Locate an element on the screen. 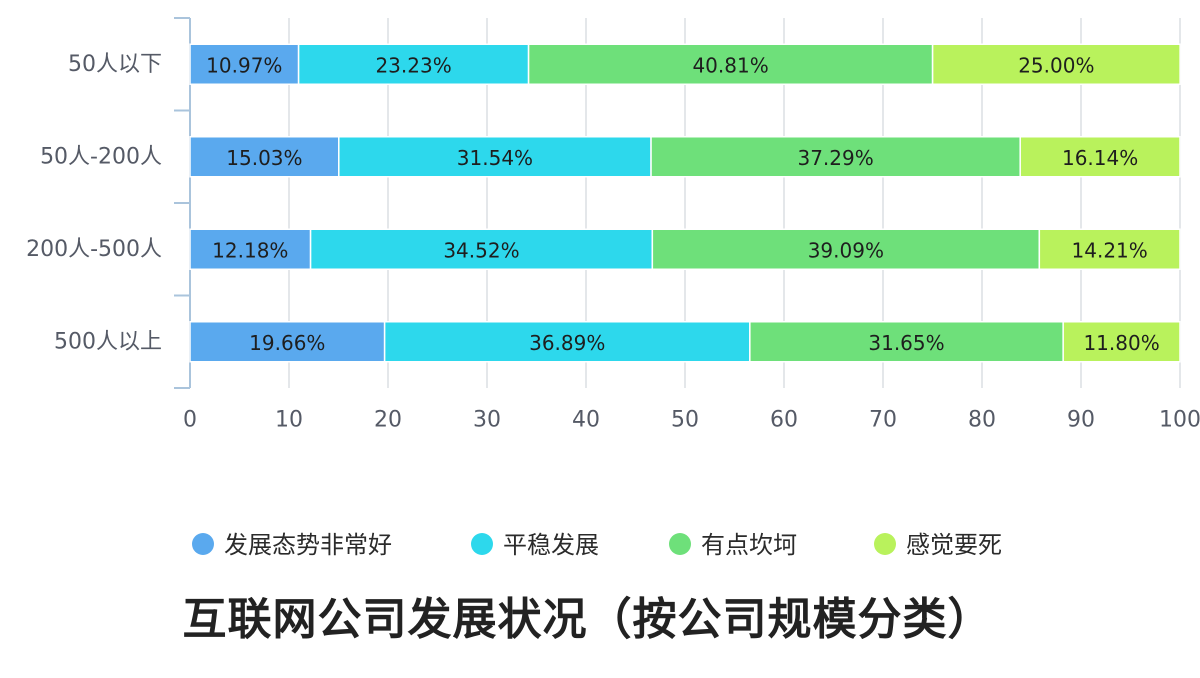 The image size is (1200, 678). category-label: 50人以下 is located at coordinates (115, 64).